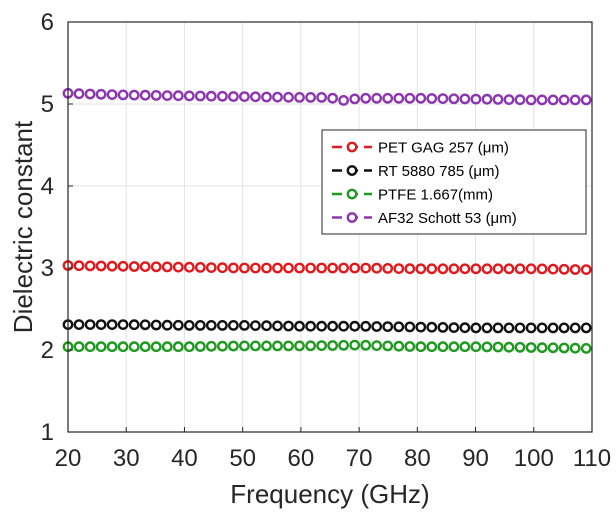 The image size is (616, 513). Describe the element at coordinates (435, 195) in the screenshot. I see `legend-label: PTFE 1.667(mm)` at that location.